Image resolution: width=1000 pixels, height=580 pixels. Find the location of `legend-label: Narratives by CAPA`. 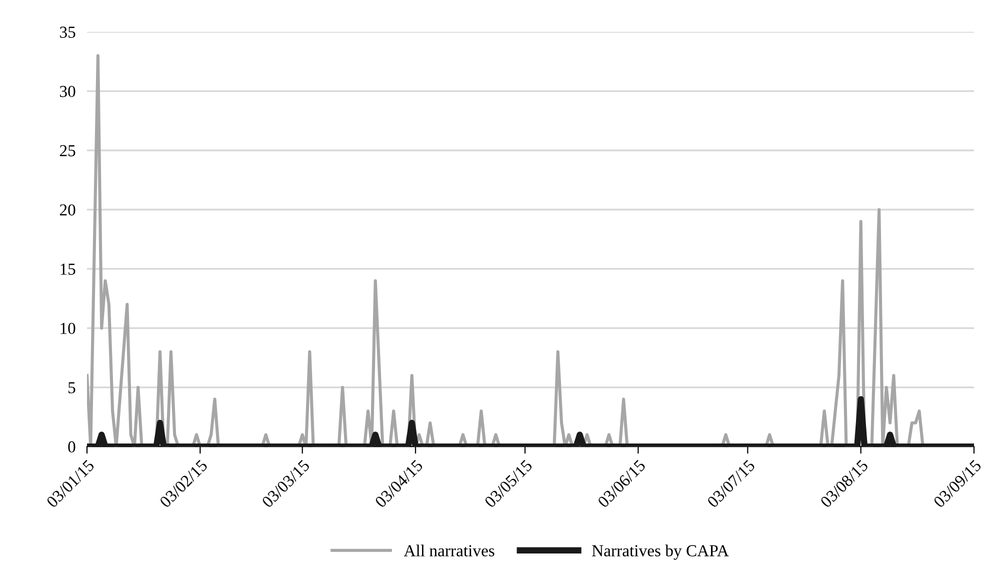

legend-label: Narratives by CAPA is located at coordinates (660, 552).